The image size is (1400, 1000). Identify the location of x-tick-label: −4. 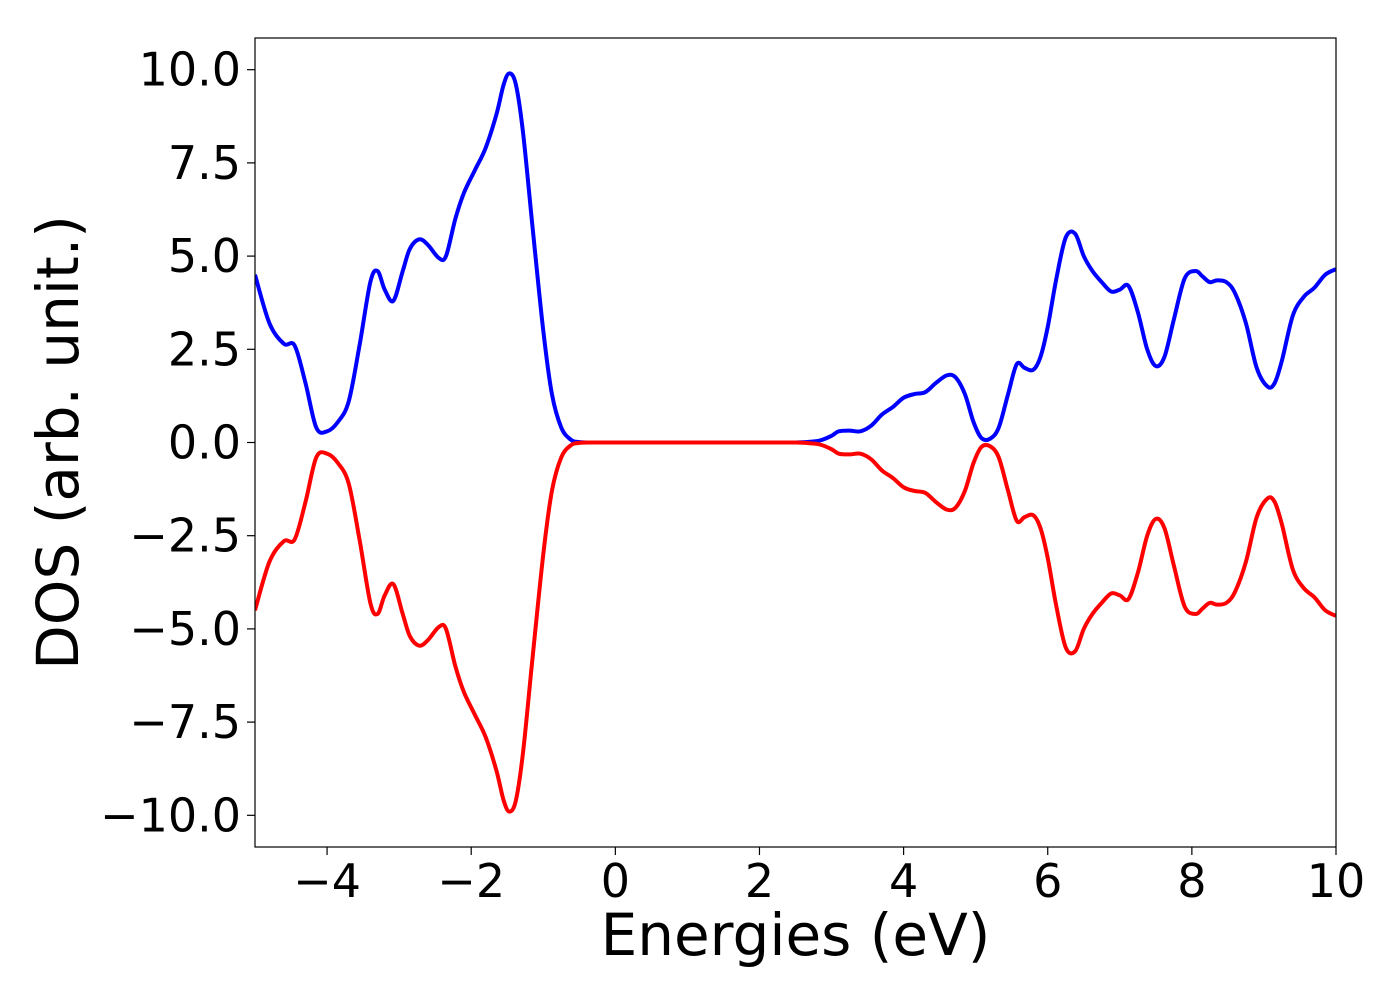
(327, 881).